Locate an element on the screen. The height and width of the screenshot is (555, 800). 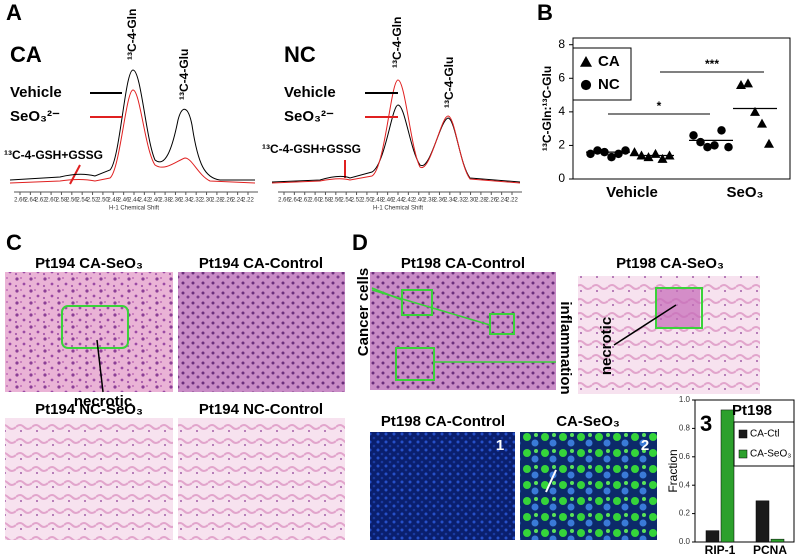
y-tick-label: 8 is located at coordinates (561, 44).